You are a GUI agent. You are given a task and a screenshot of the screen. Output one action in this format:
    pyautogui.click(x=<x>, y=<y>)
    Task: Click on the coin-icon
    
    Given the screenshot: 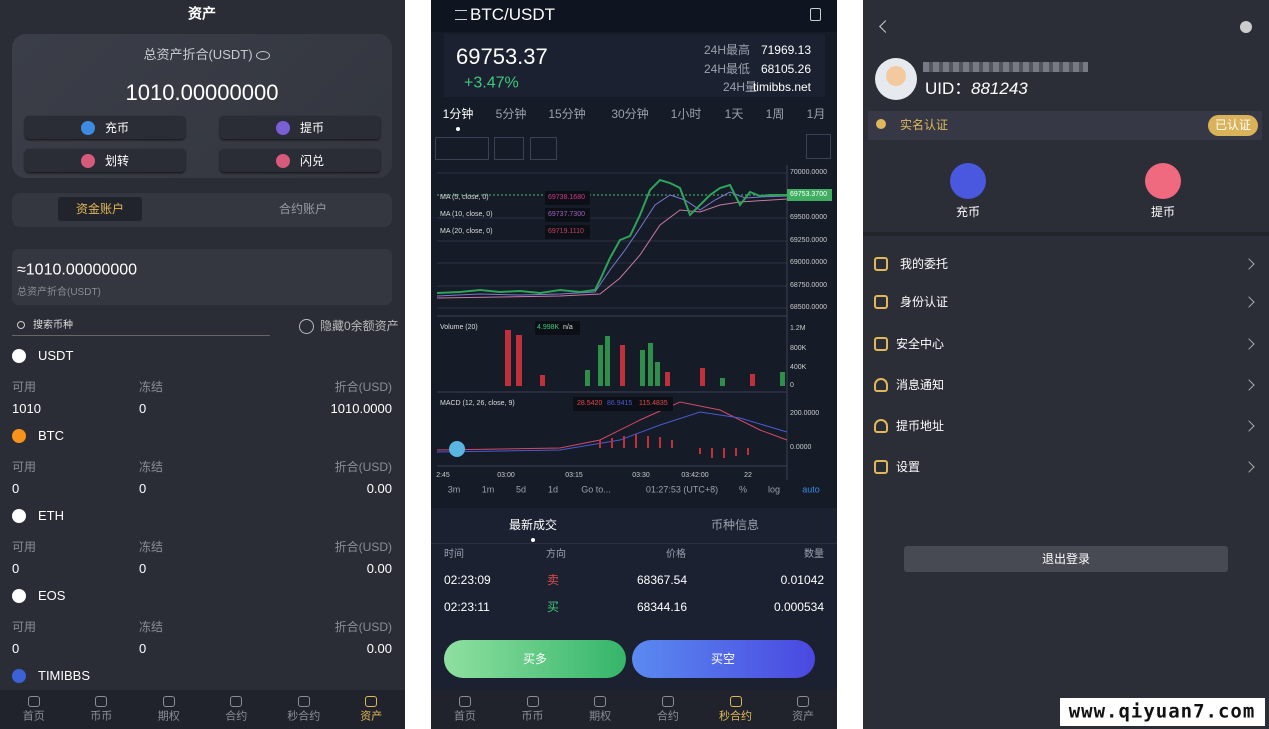 What is the action you would take?
    pyautogui.click(x=19, y=596)
    